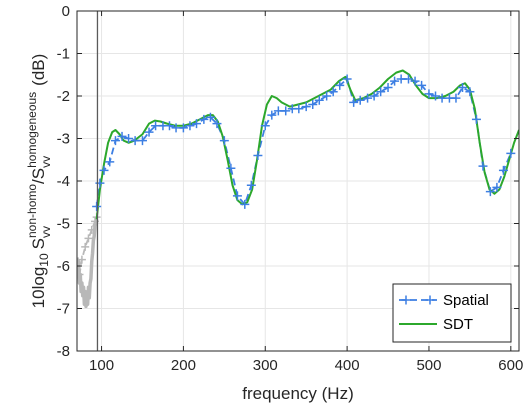  Describe the element at coordinates (63, 181) in the screenshot. I see `y-tick-label: -4` at that location.